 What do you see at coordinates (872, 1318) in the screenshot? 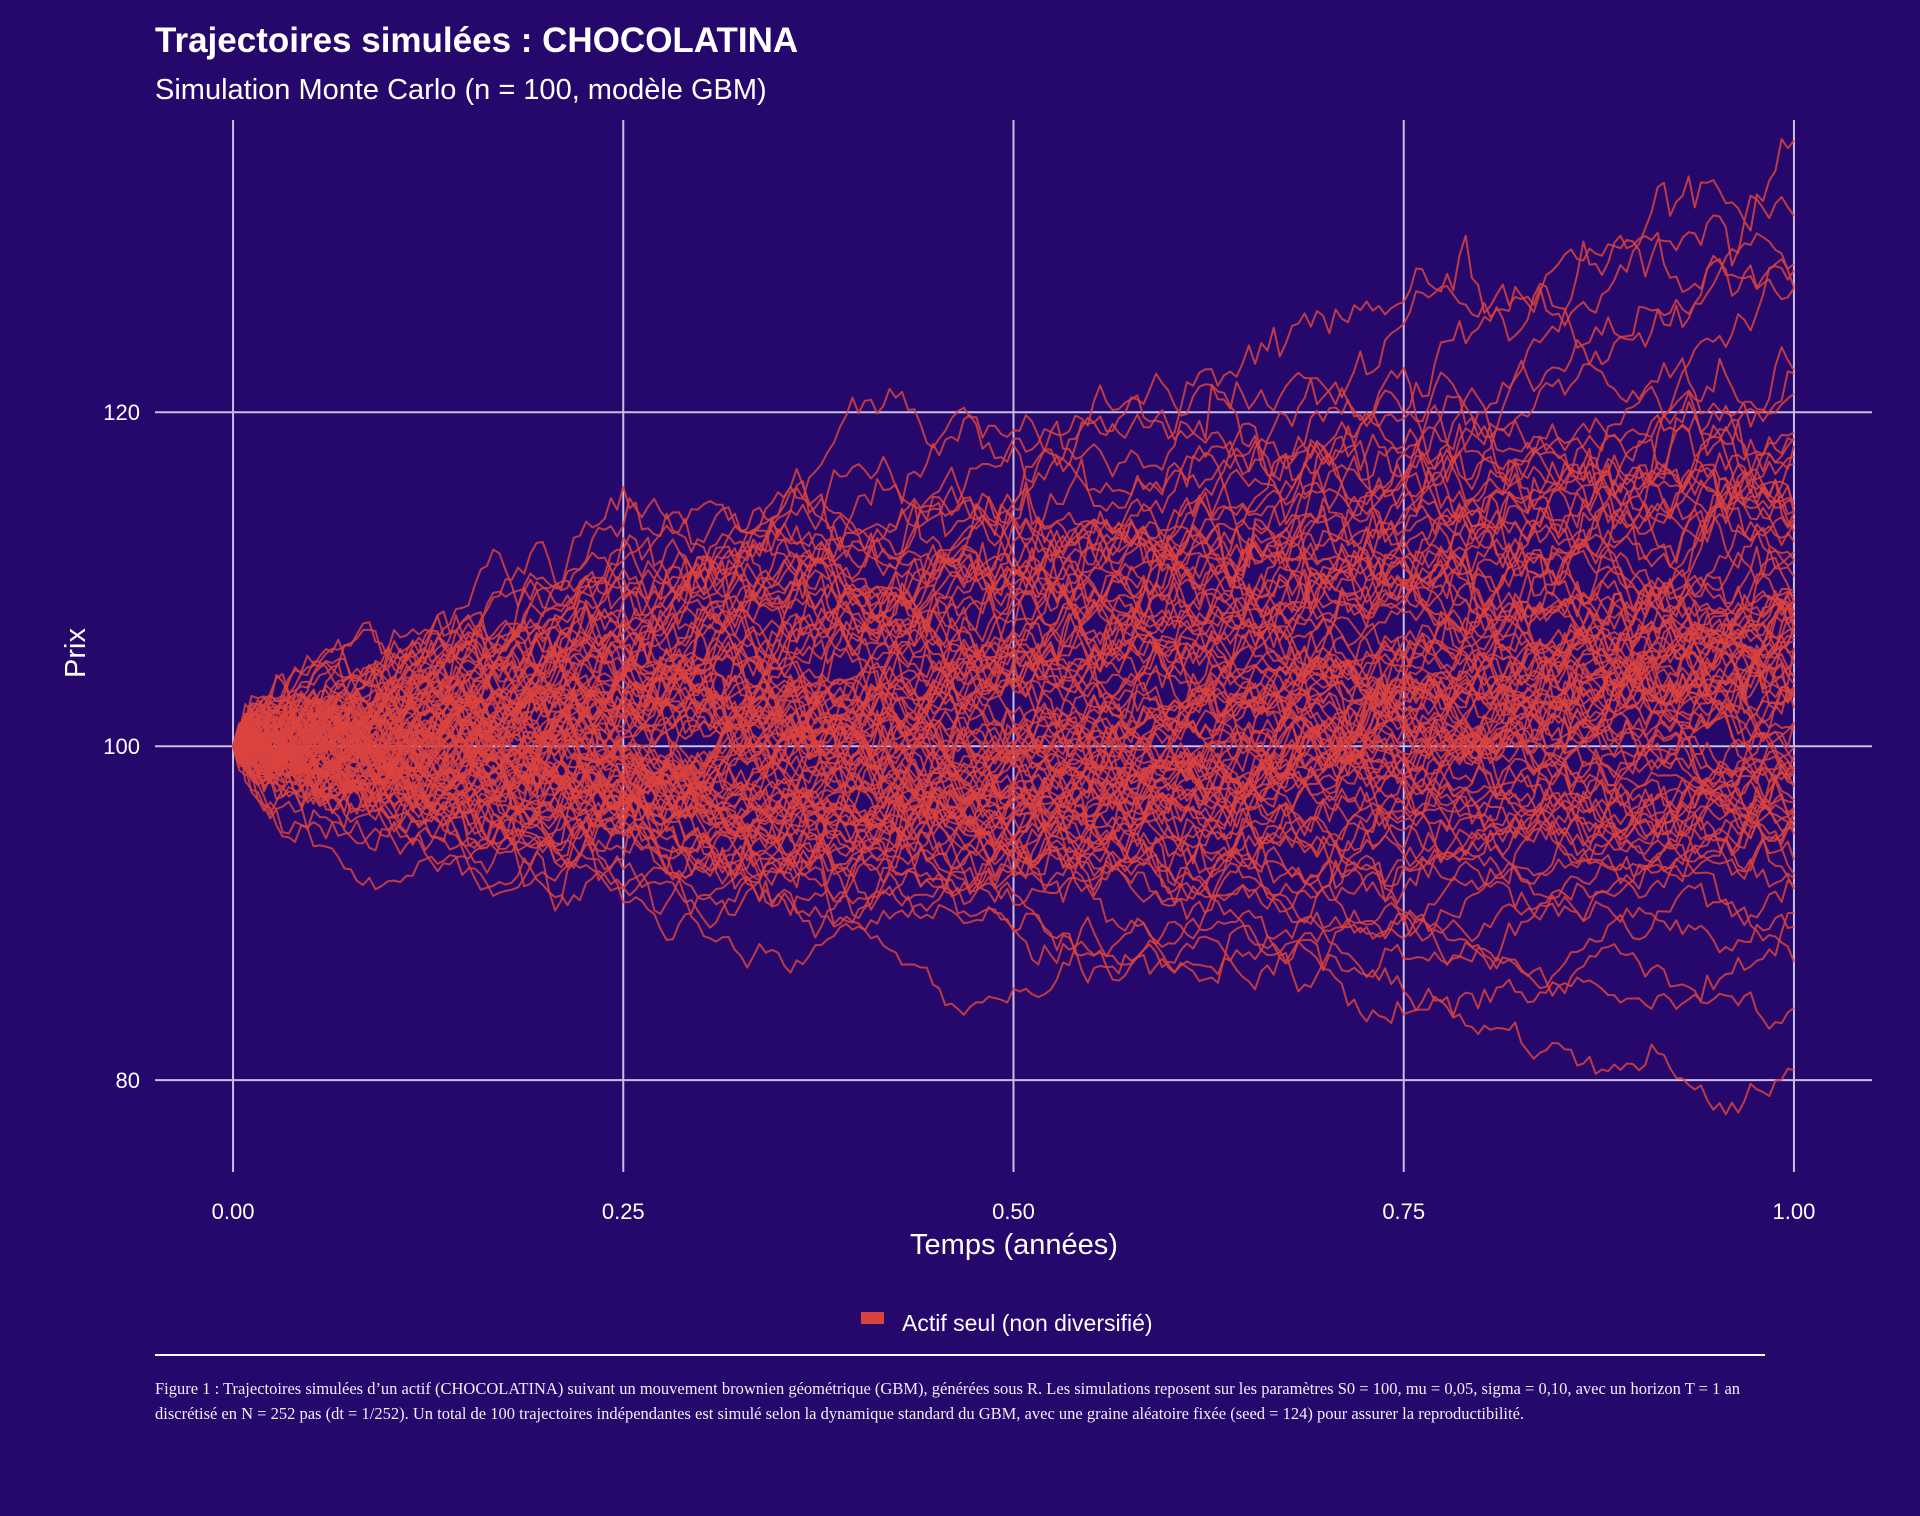
I see `legend-key` at bounding box center [872, 1318].